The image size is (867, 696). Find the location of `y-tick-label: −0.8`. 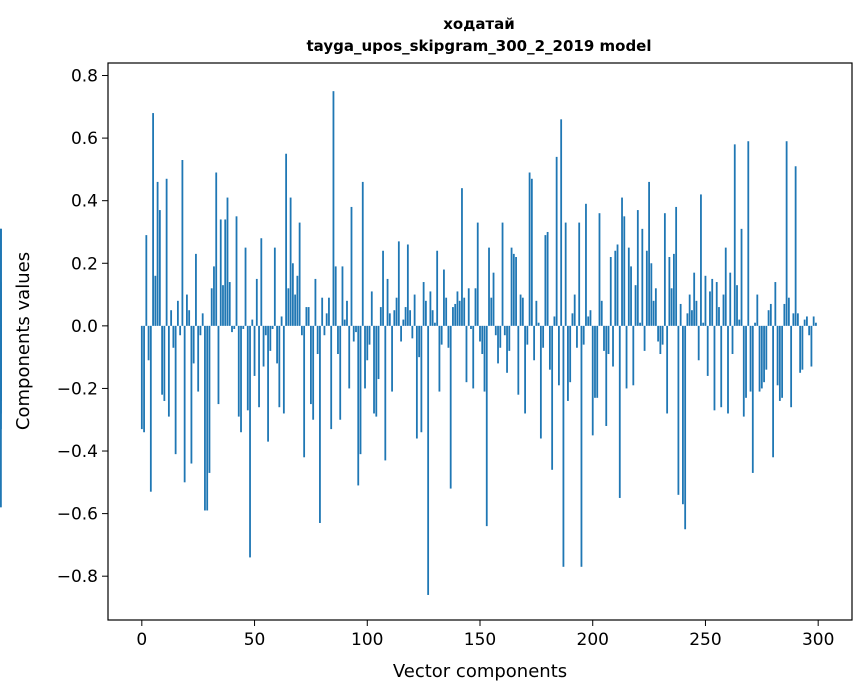

y-tick-label: −0.8 is located at coordinates (77, 577).